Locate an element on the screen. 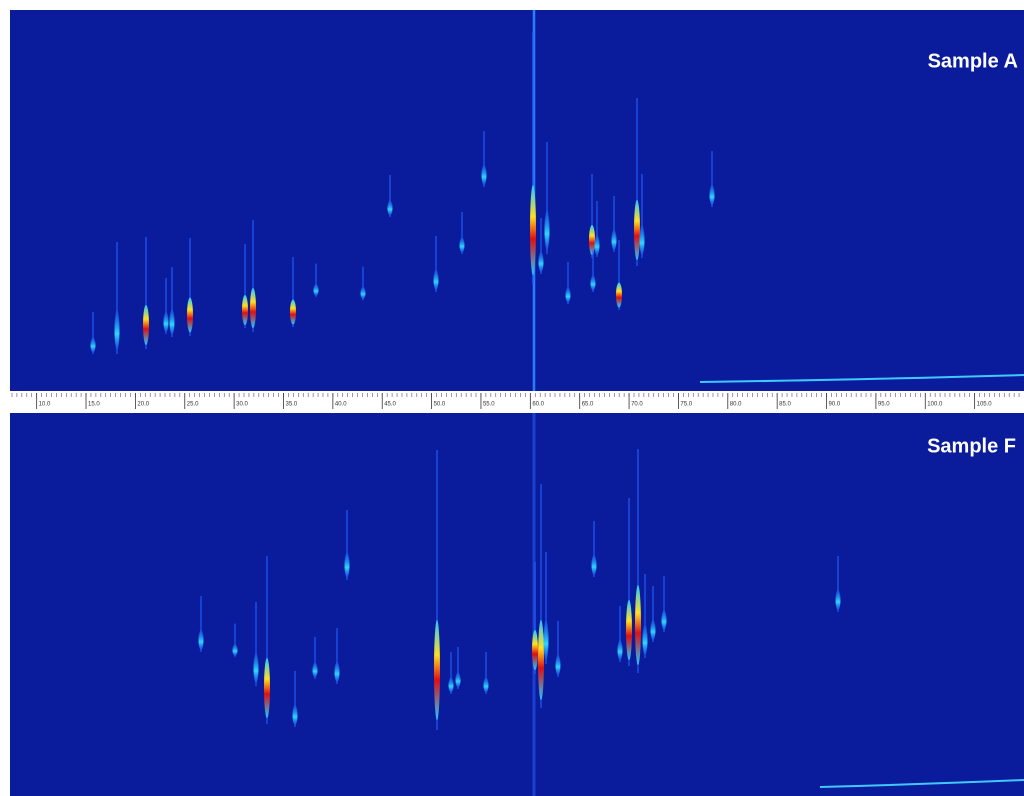  tick-label: 105.0 is located at coordinates (985, 405).